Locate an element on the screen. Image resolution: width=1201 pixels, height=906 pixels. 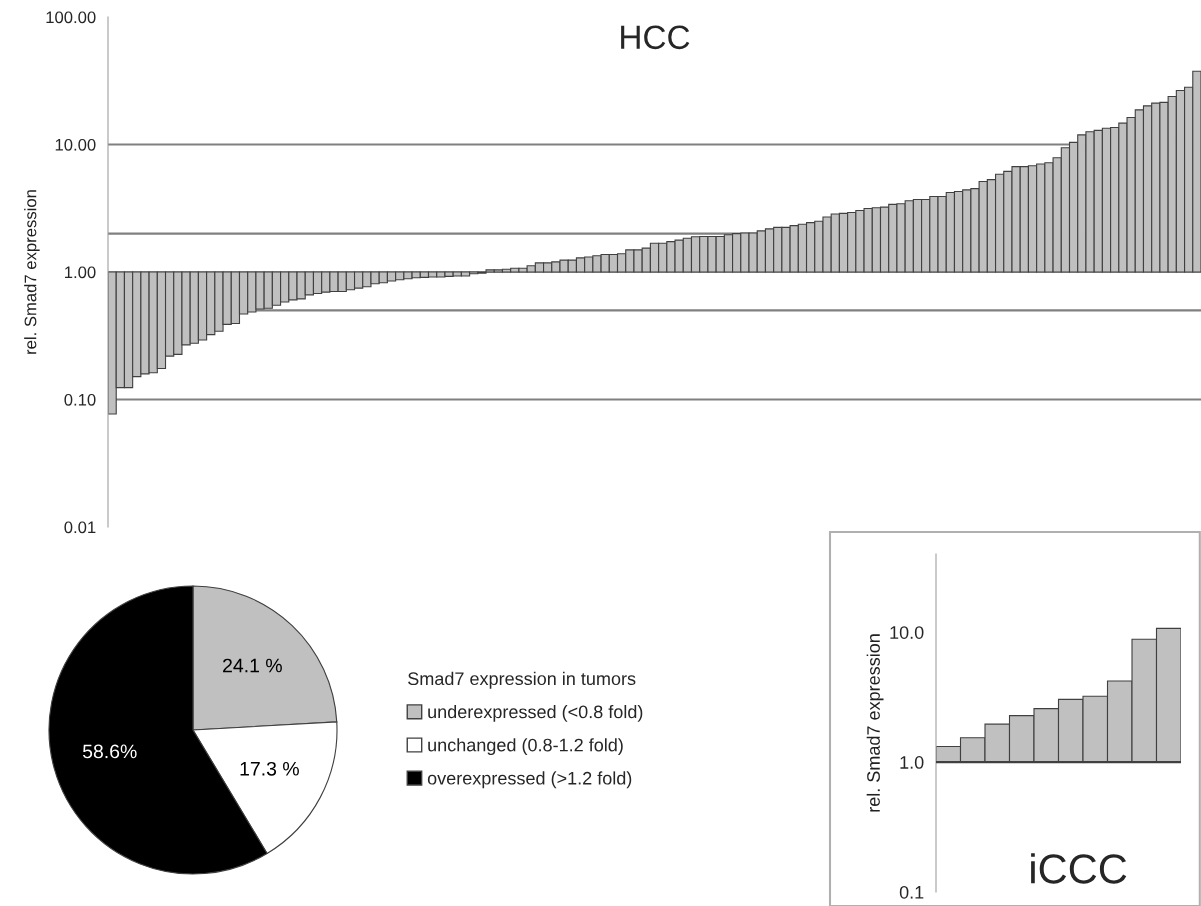
y-tick-label: 10.00 is located at coordinates (75, 144).